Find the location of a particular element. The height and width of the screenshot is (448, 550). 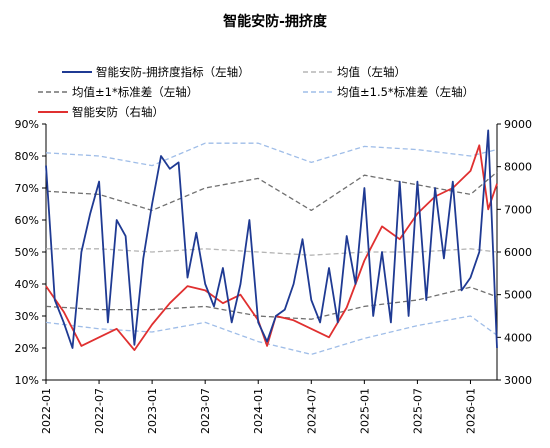

right-tick-label: 3000 is located at coordinates (518, 380).